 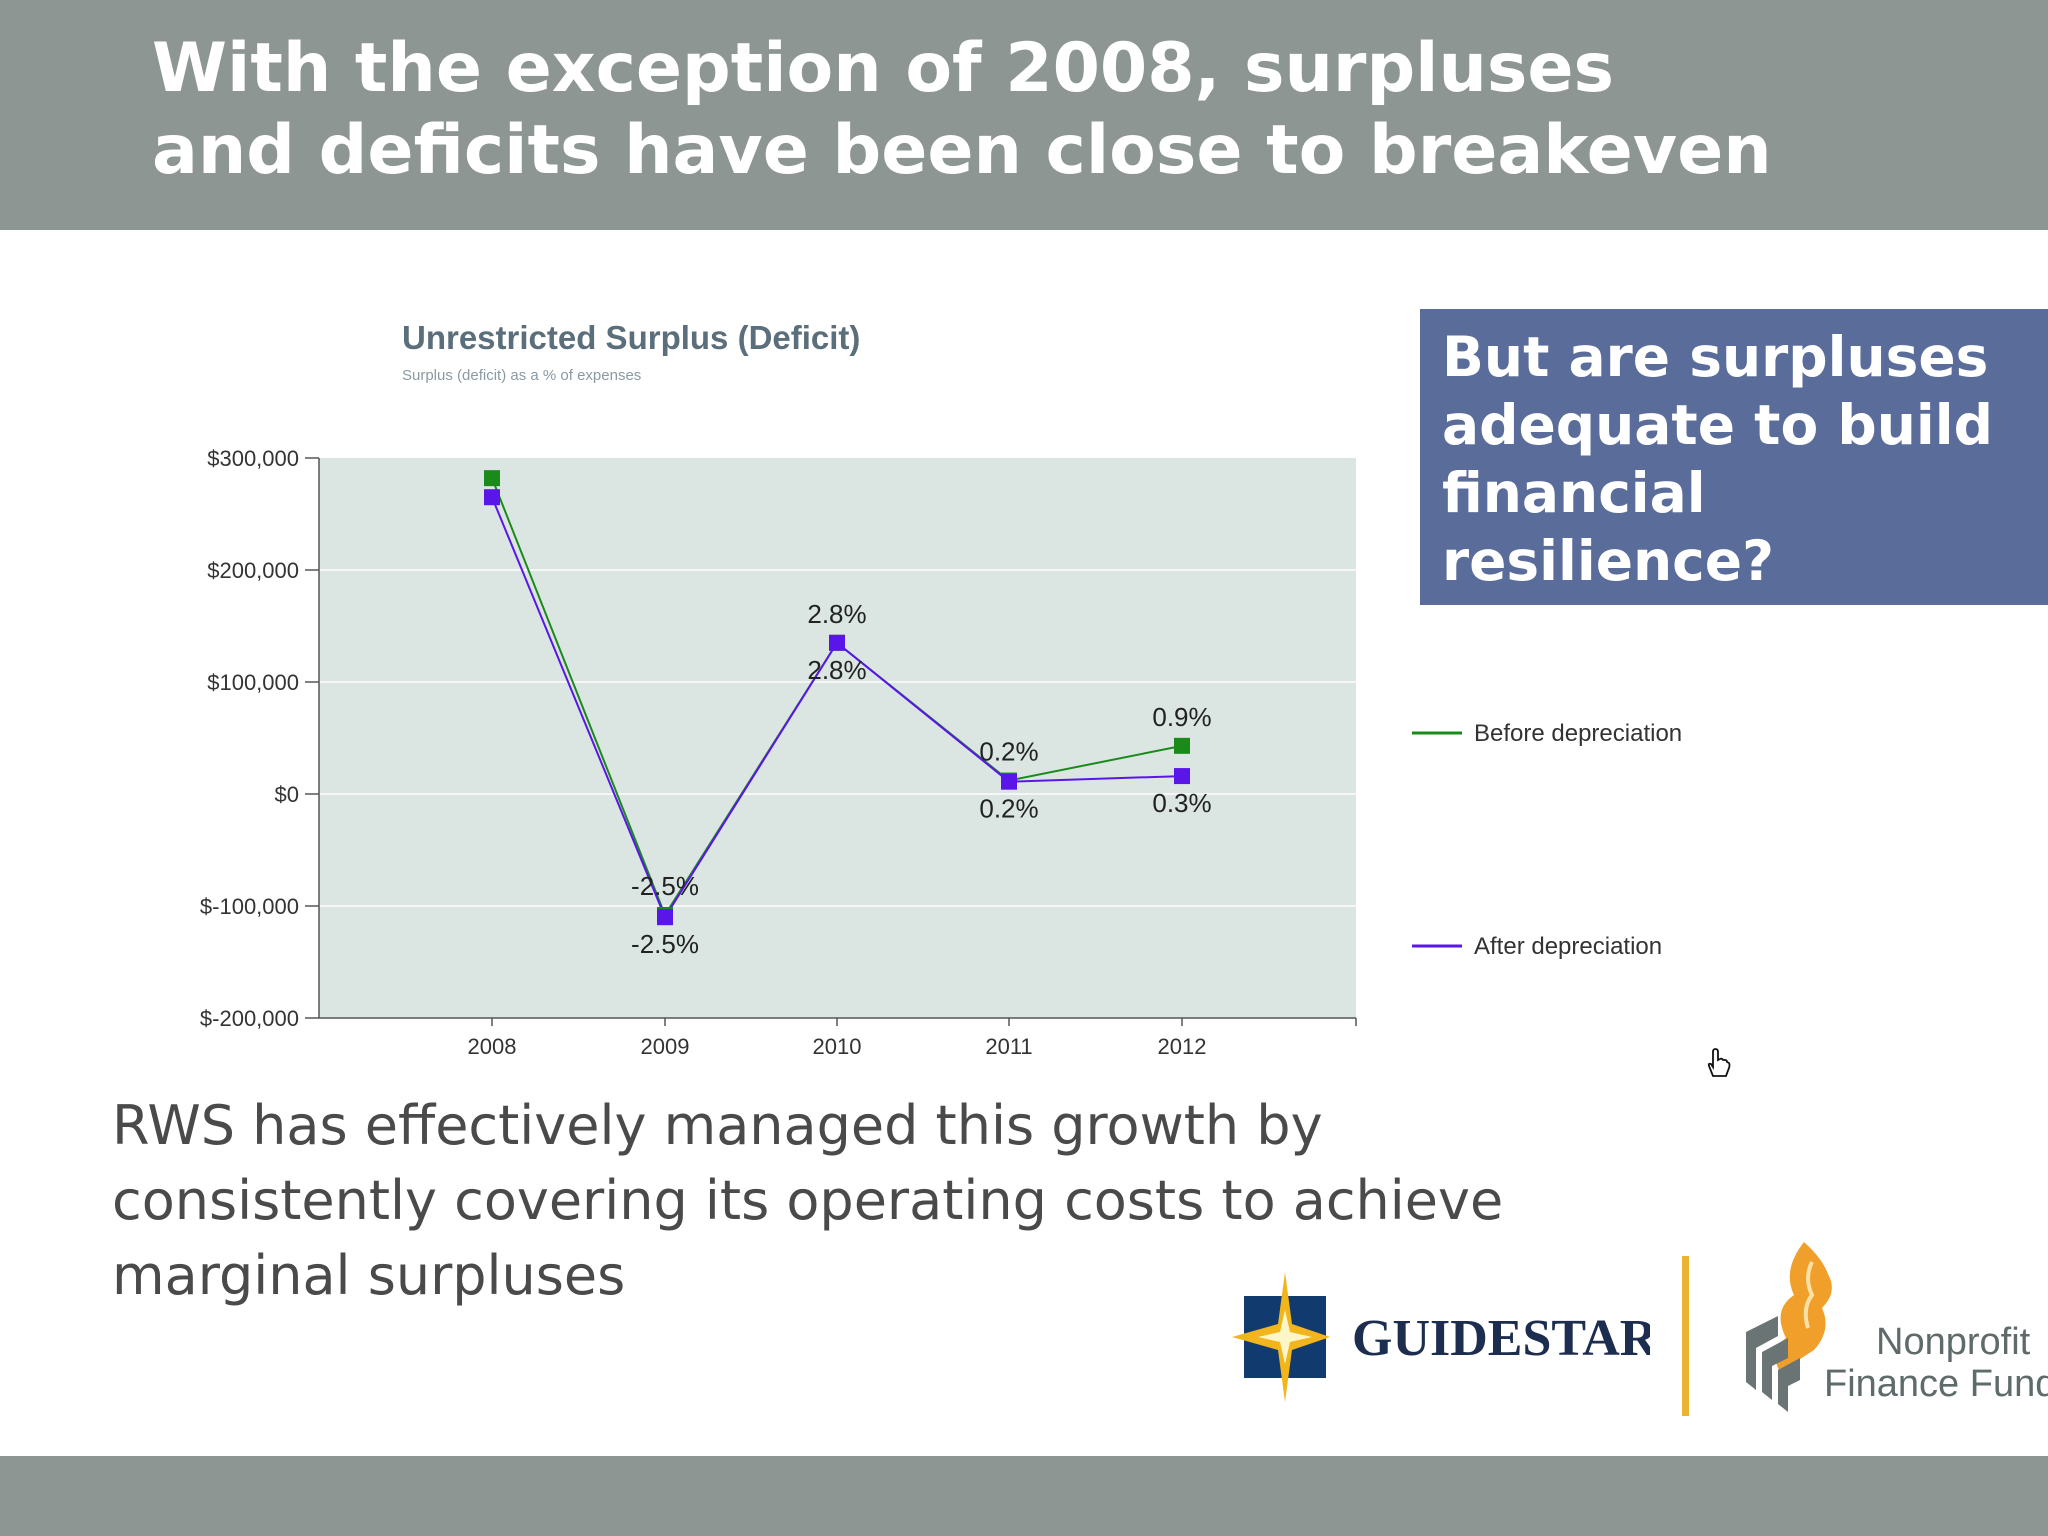 What do you see at coordinates (1773, 1364) in the screenshot?
I see `nff-ribbon-icon` at bounding box center [1773, 1364].